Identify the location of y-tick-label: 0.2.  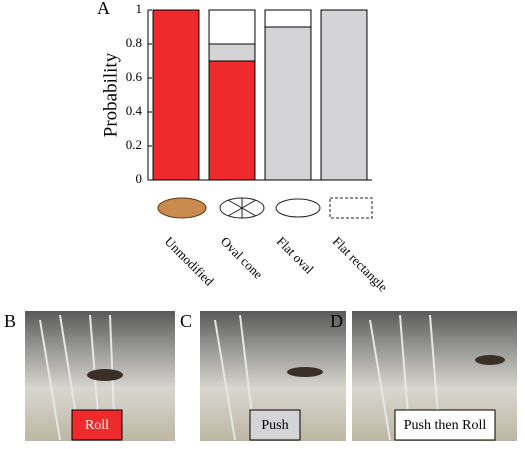
(134, 144).